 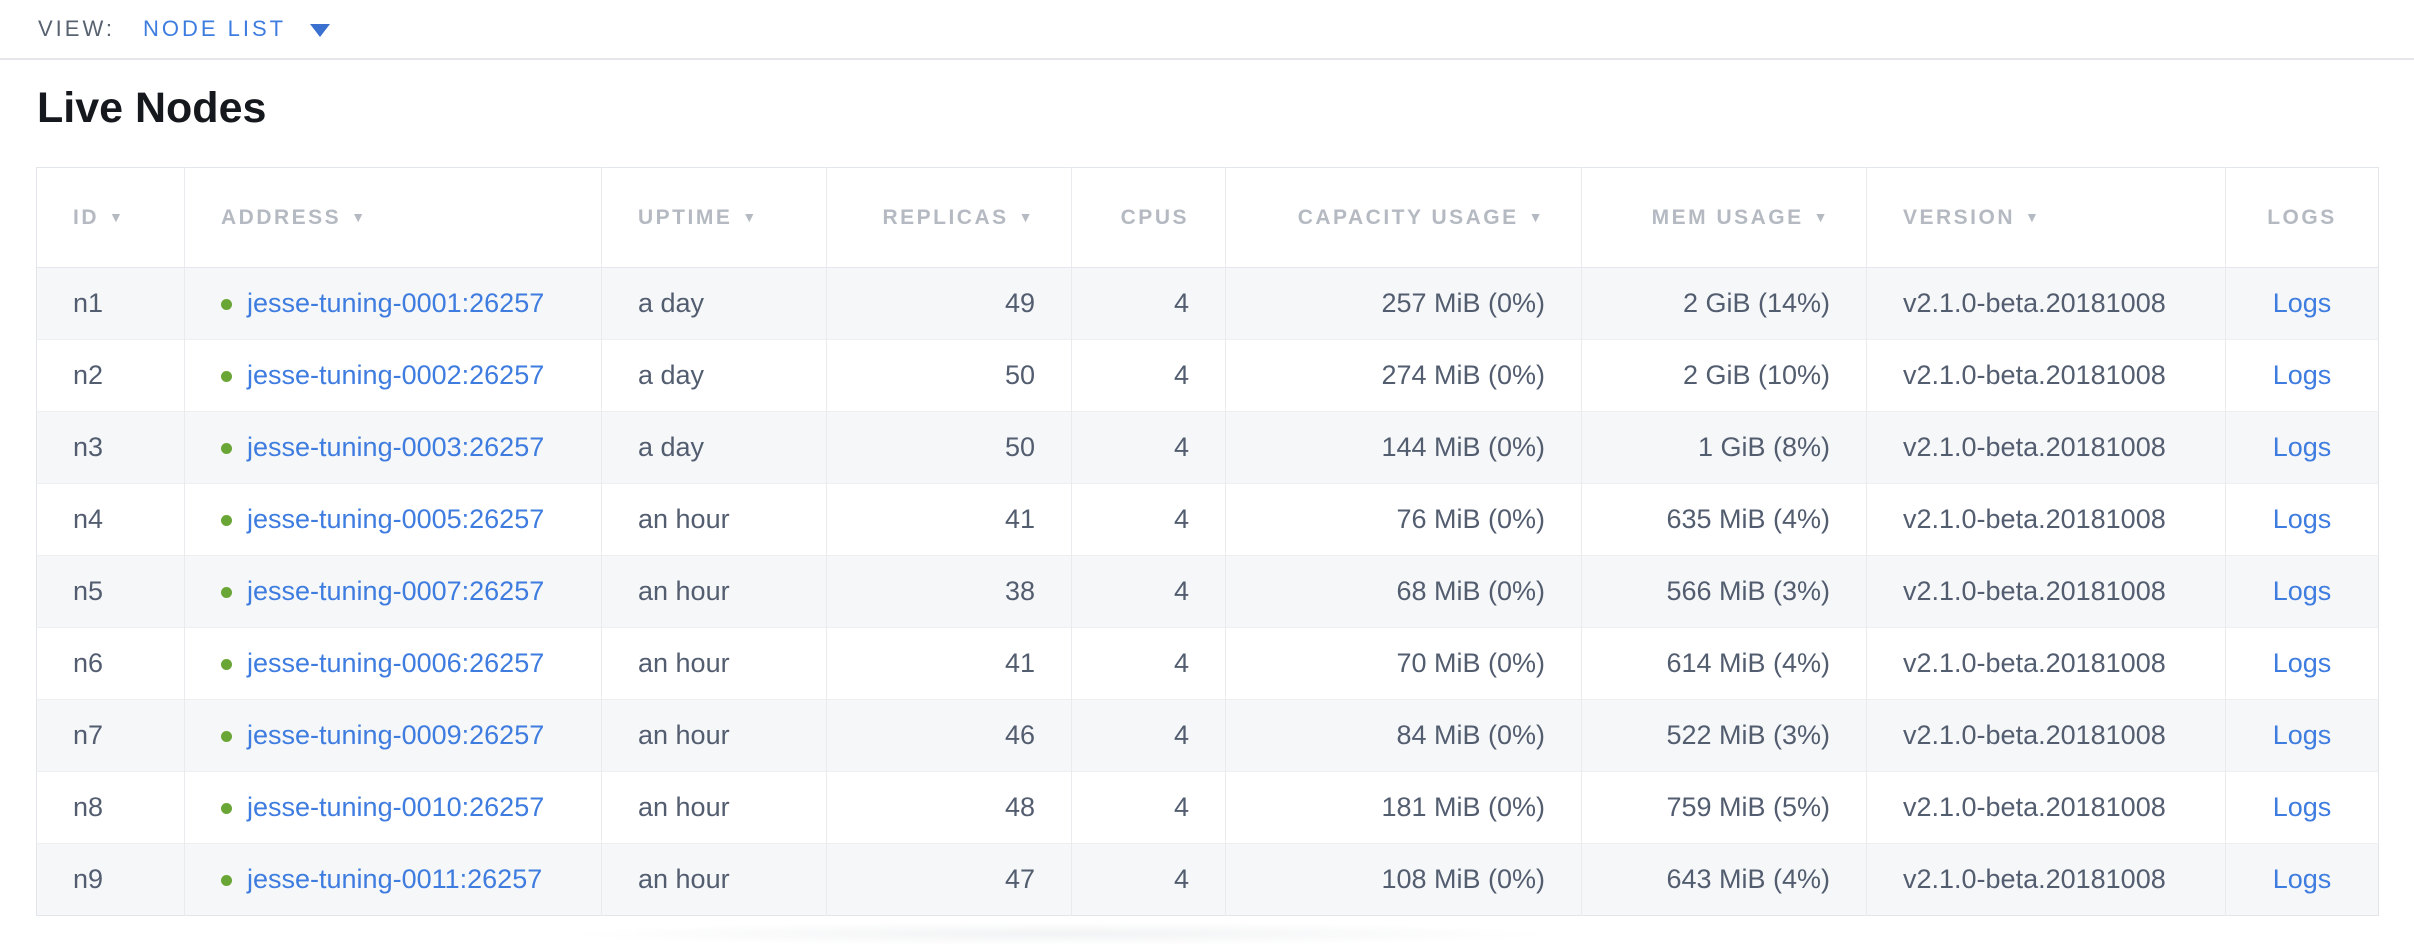 What do you see at coordinates (1408, 217) in the screenshot?
I see `column-header-label: CAPACITY USAGE` at bounding box center [1408, 217].